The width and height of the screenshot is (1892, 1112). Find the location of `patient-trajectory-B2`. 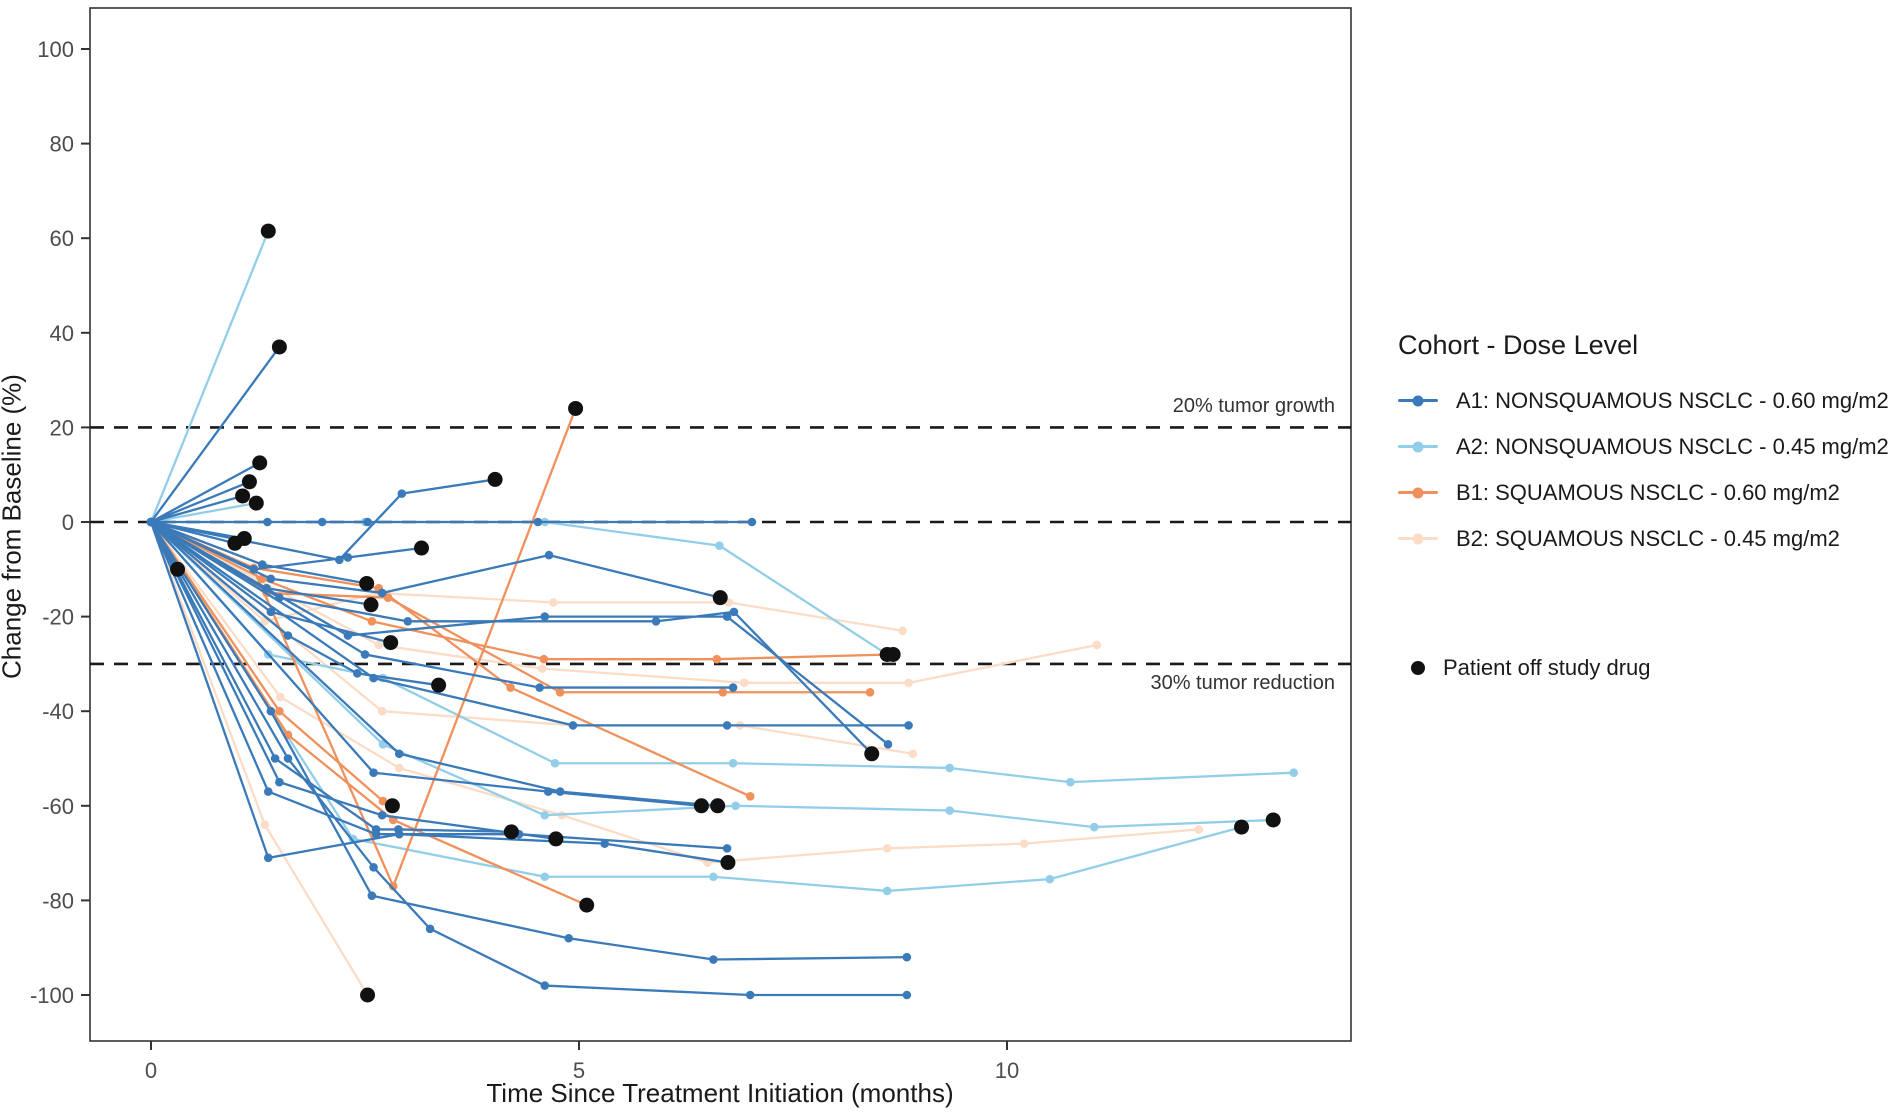

patient-trajectory-B2 is located at coordinates (624, 602).